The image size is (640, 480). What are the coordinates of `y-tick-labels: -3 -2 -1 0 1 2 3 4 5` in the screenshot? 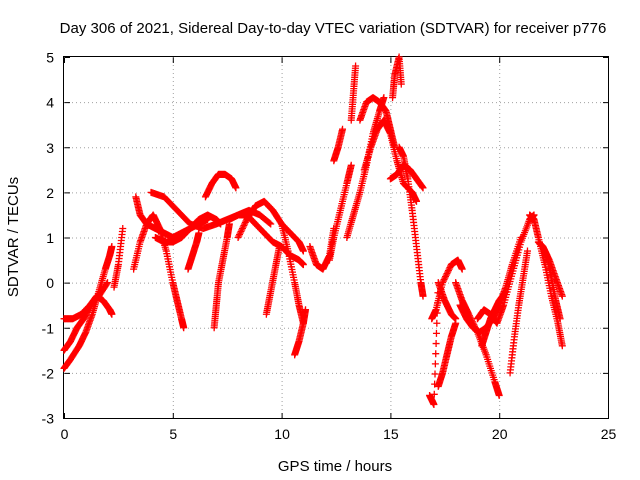 It's located at (48, 238).